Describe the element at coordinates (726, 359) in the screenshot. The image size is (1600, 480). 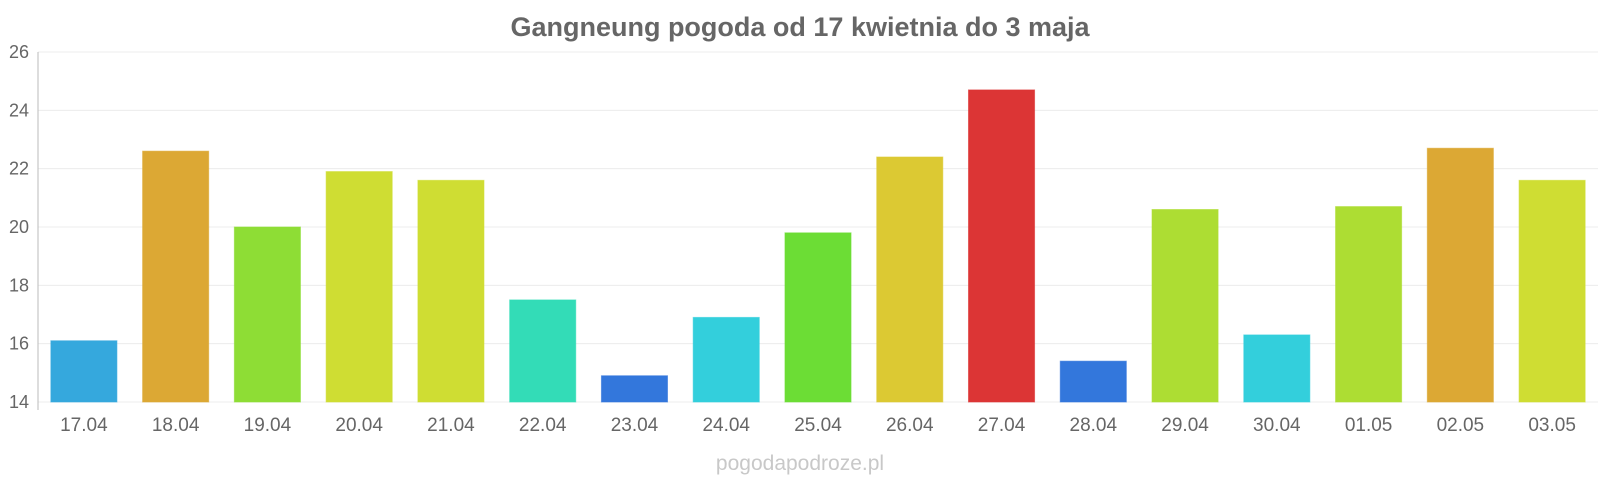
I see `bar-24.04` at that location.